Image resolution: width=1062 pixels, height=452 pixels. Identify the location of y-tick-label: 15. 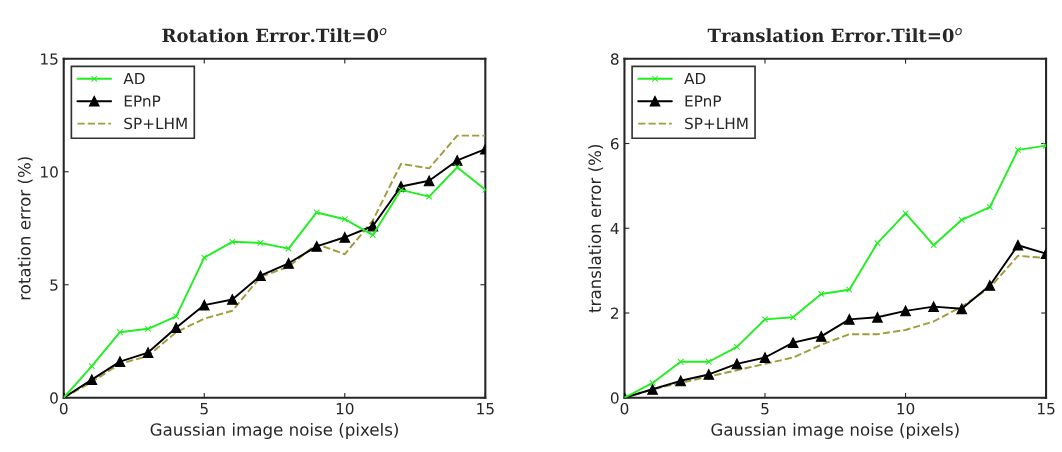
(49, 59).